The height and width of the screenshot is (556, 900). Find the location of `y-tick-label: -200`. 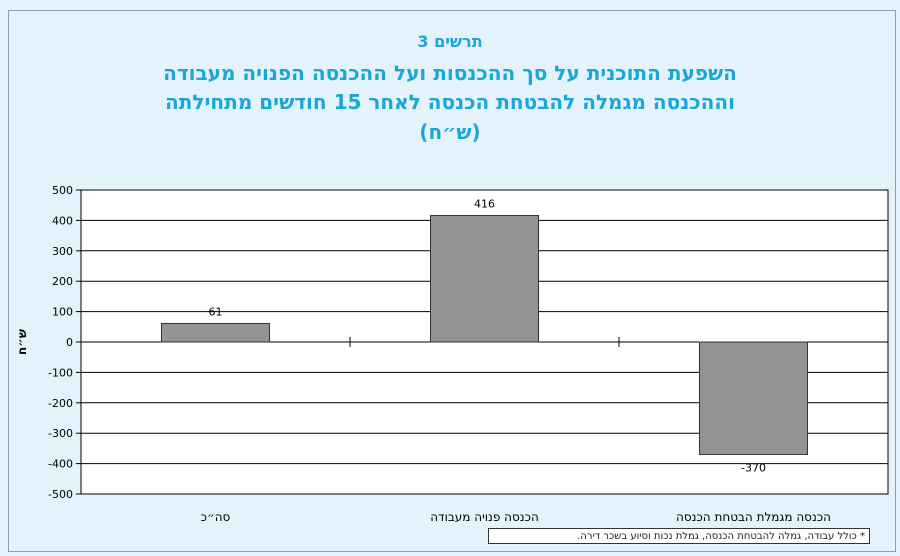

y-tick-label: -200 is located at coordinates (60, 403).